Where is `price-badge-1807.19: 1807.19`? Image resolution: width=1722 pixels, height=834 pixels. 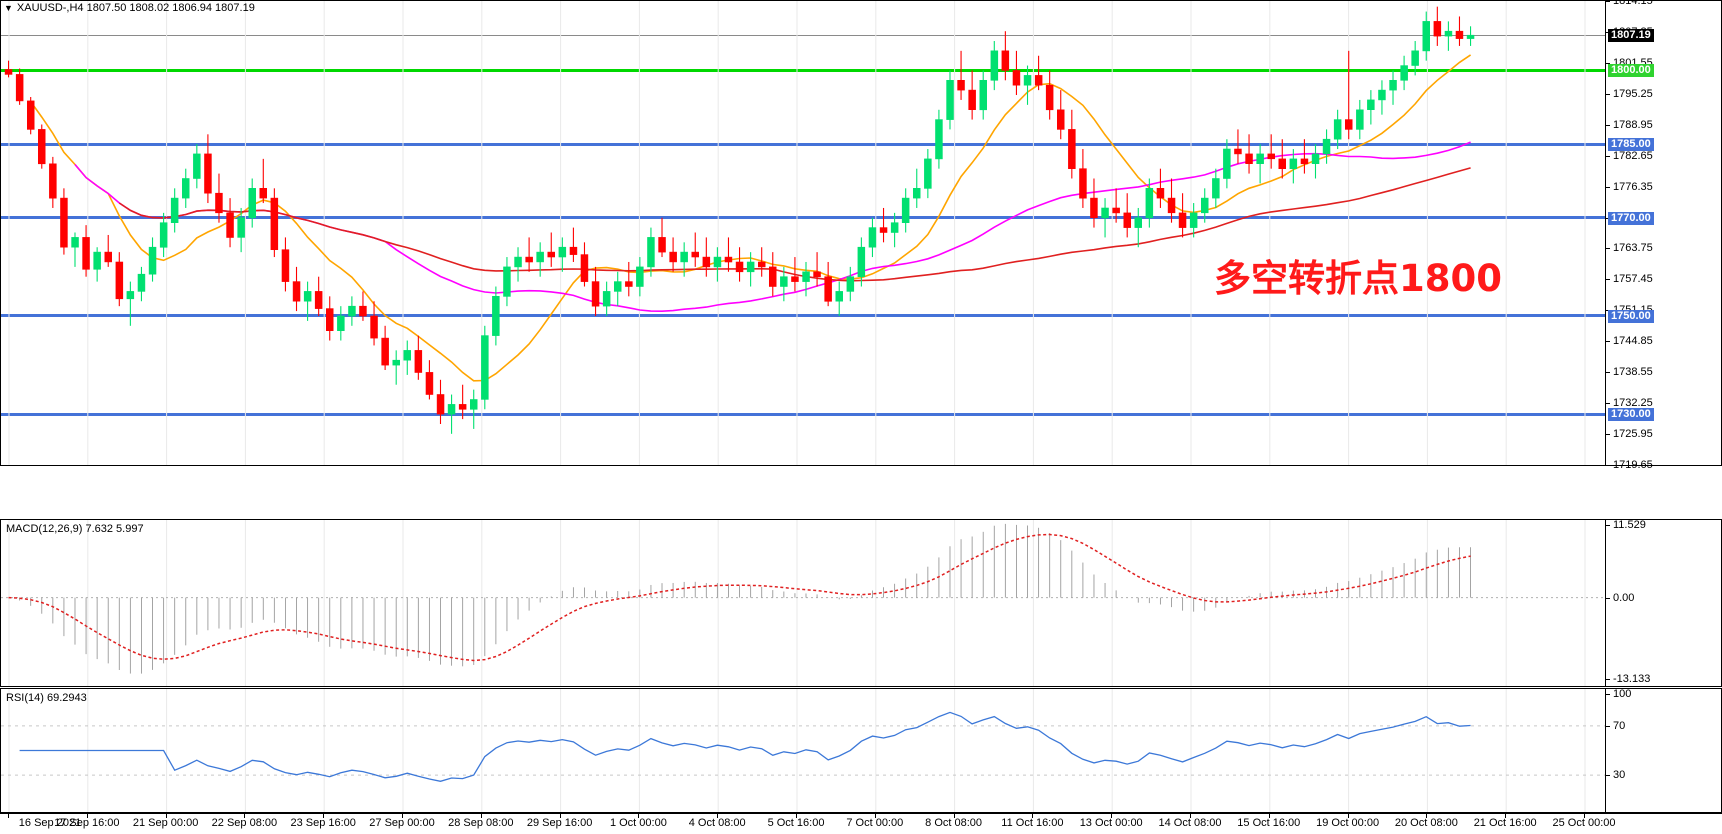
price-badge-1807.19: 1807.19 is located at coordinates (1631, 36).